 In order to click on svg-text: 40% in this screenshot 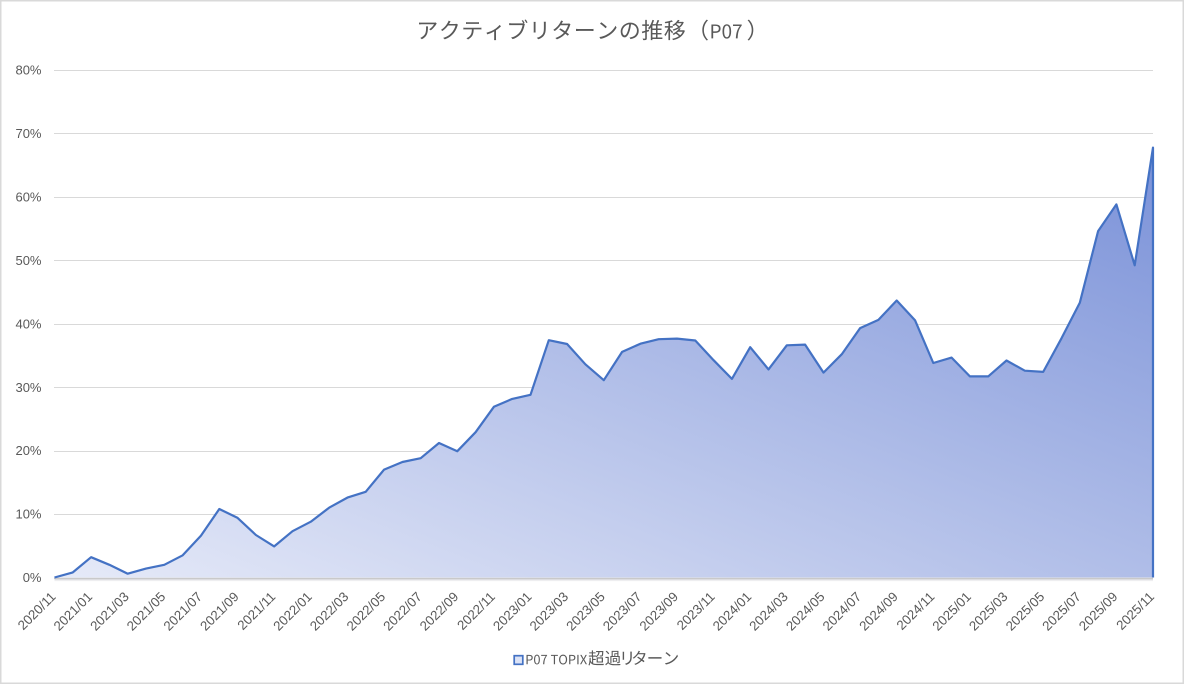, I will do `click(28, 323)`.